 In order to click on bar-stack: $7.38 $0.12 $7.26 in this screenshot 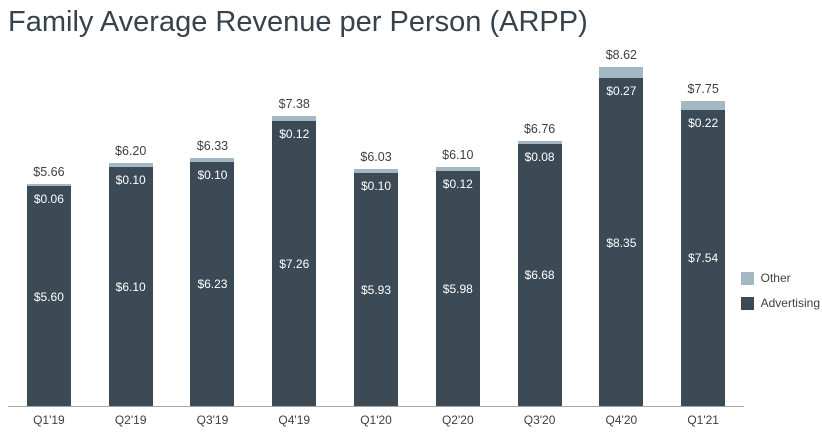, I will do `click(294, 224)`.